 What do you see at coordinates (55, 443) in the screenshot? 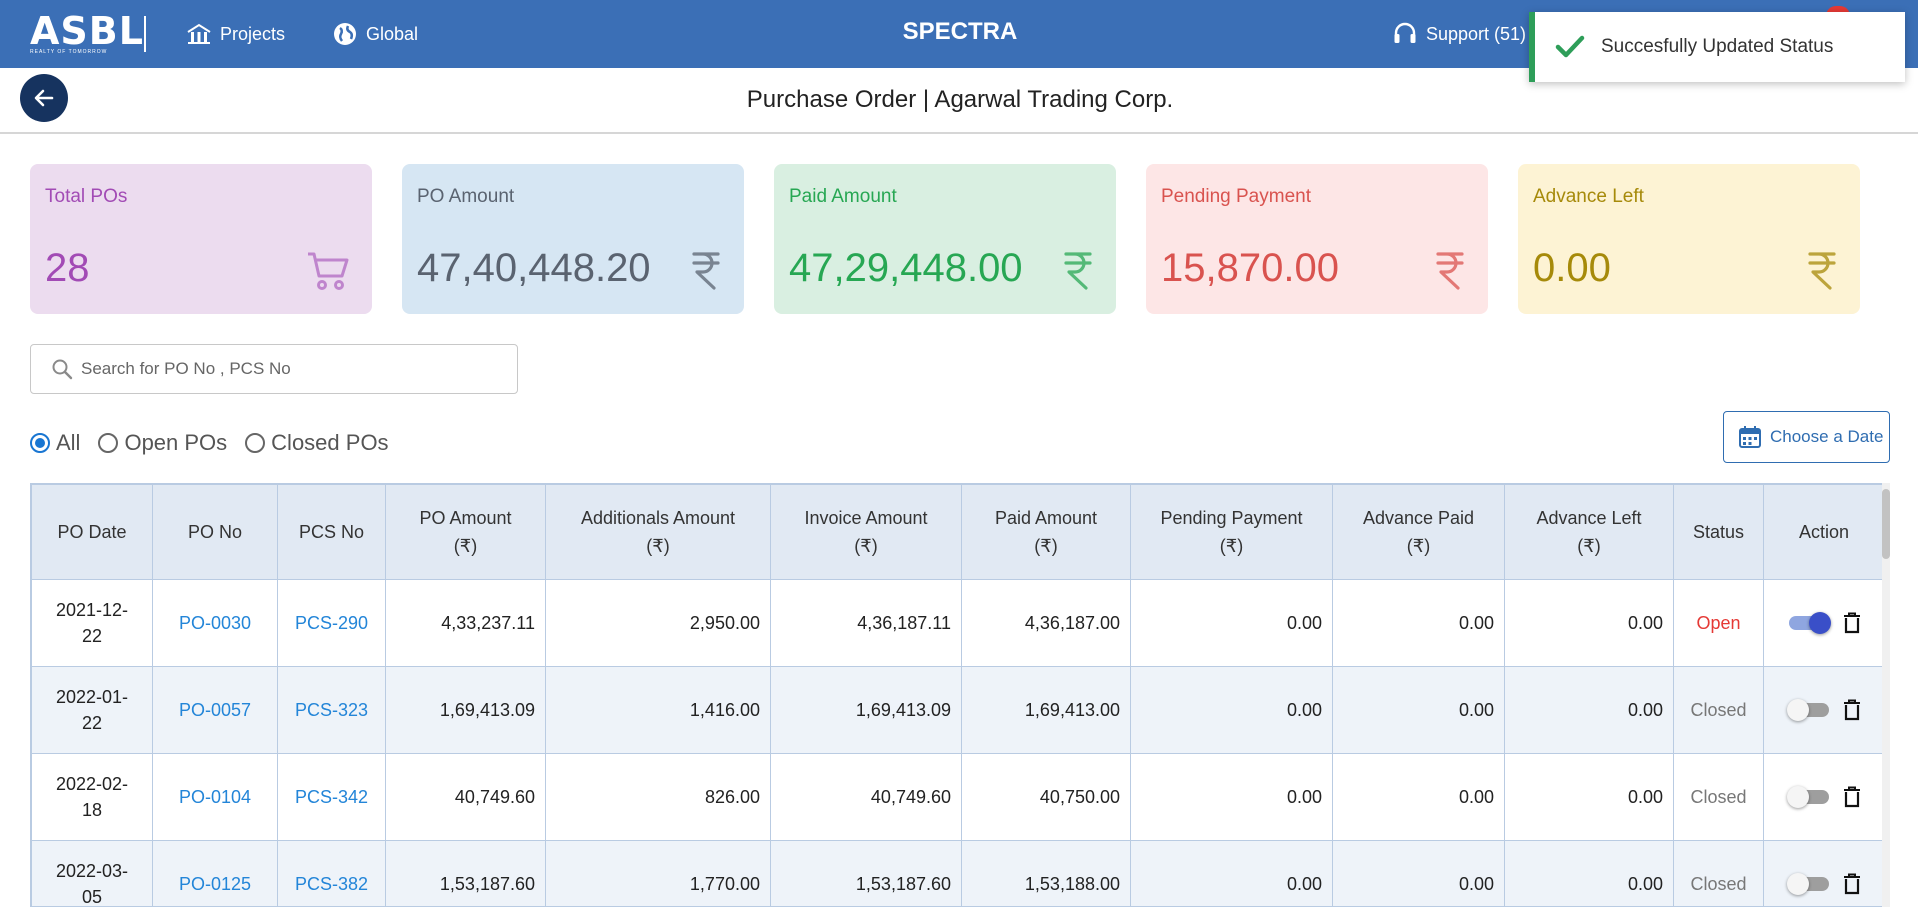
I see `filter-all-radio: All` at bounding box center [55, 443].